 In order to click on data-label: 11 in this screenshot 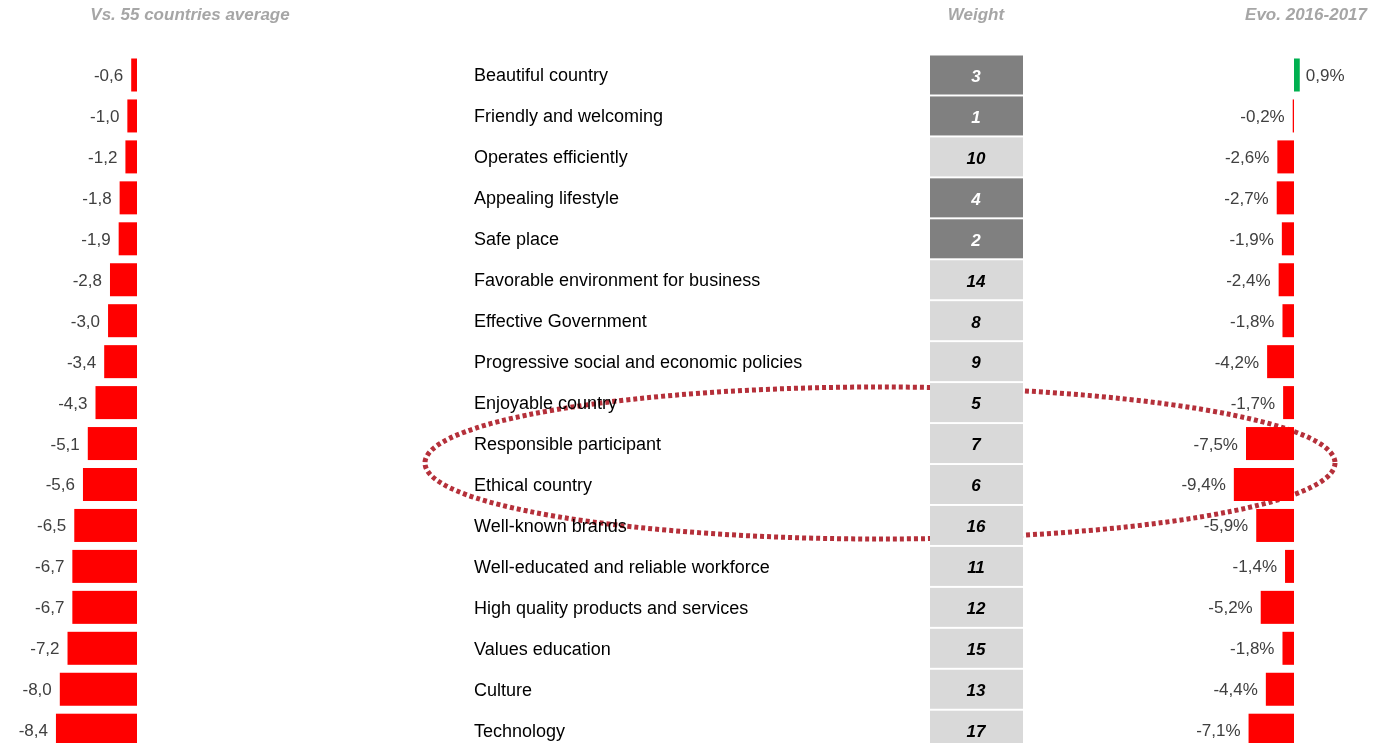, I will do `click(976, 568)`.